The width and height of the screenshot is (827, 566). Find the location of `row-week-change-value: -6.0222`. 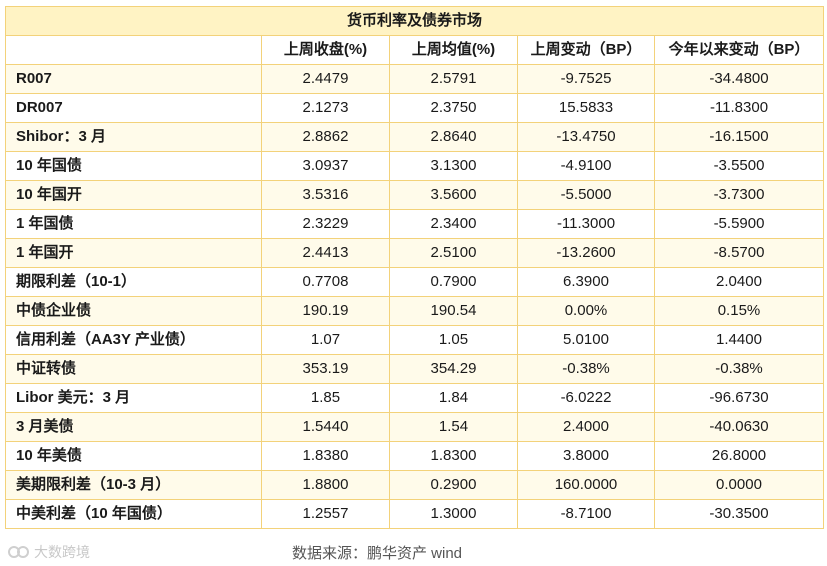

row-week-change-value: -6.0222 is located at coordinates (586, 398).